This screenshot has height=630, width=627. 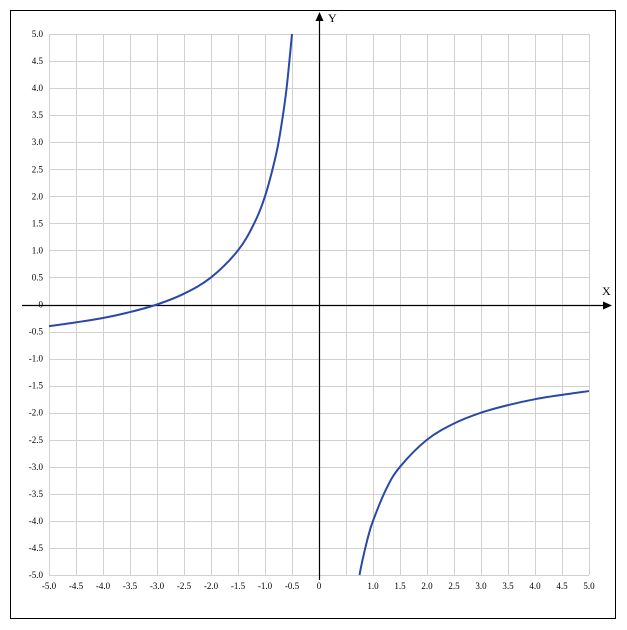 What do you see at coordinates (36, 413) in the screenshot?
I see `y-tick-label: -2.0` at bounding box center [36, 413].